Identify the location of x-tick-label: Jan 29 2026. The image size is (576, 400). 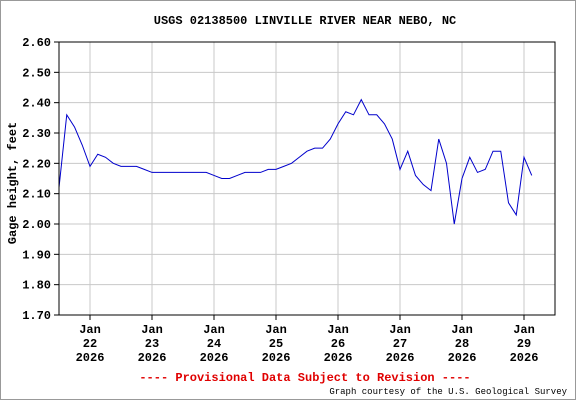
(524, 344).